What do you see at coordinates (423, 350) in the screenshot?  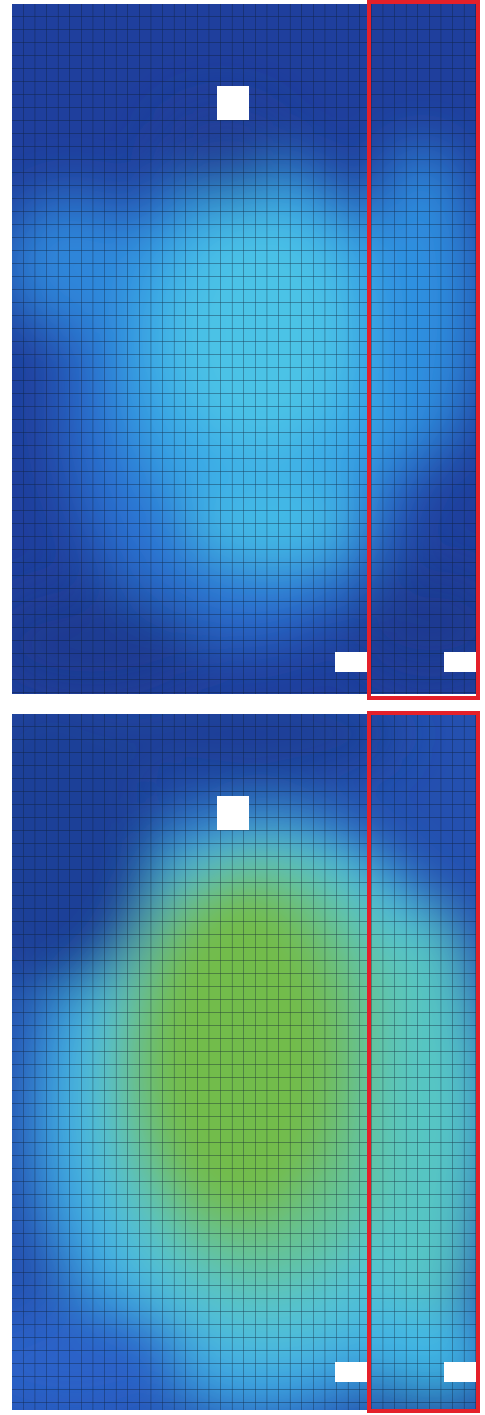 I see `highlight-box-top` at bounding box center [423, 350].